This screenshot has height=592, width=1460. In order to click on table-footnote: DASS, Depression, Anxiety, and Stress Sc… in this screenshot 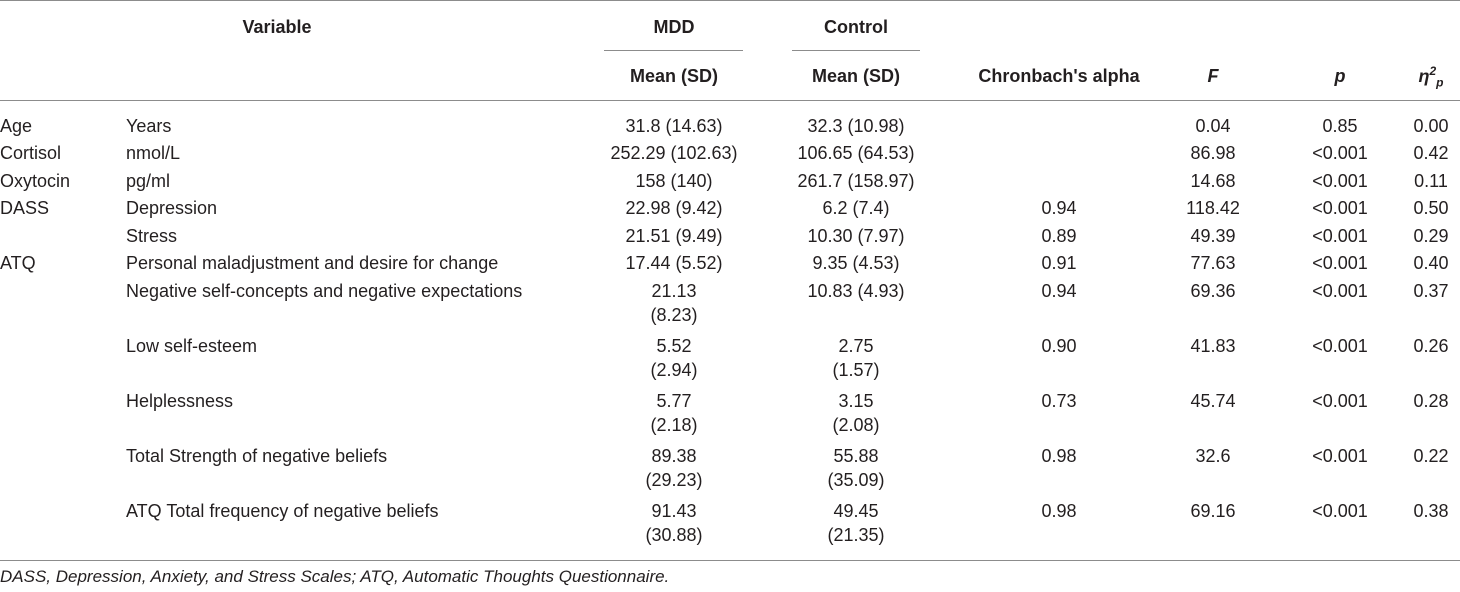, I will do `click(335, 576)`.